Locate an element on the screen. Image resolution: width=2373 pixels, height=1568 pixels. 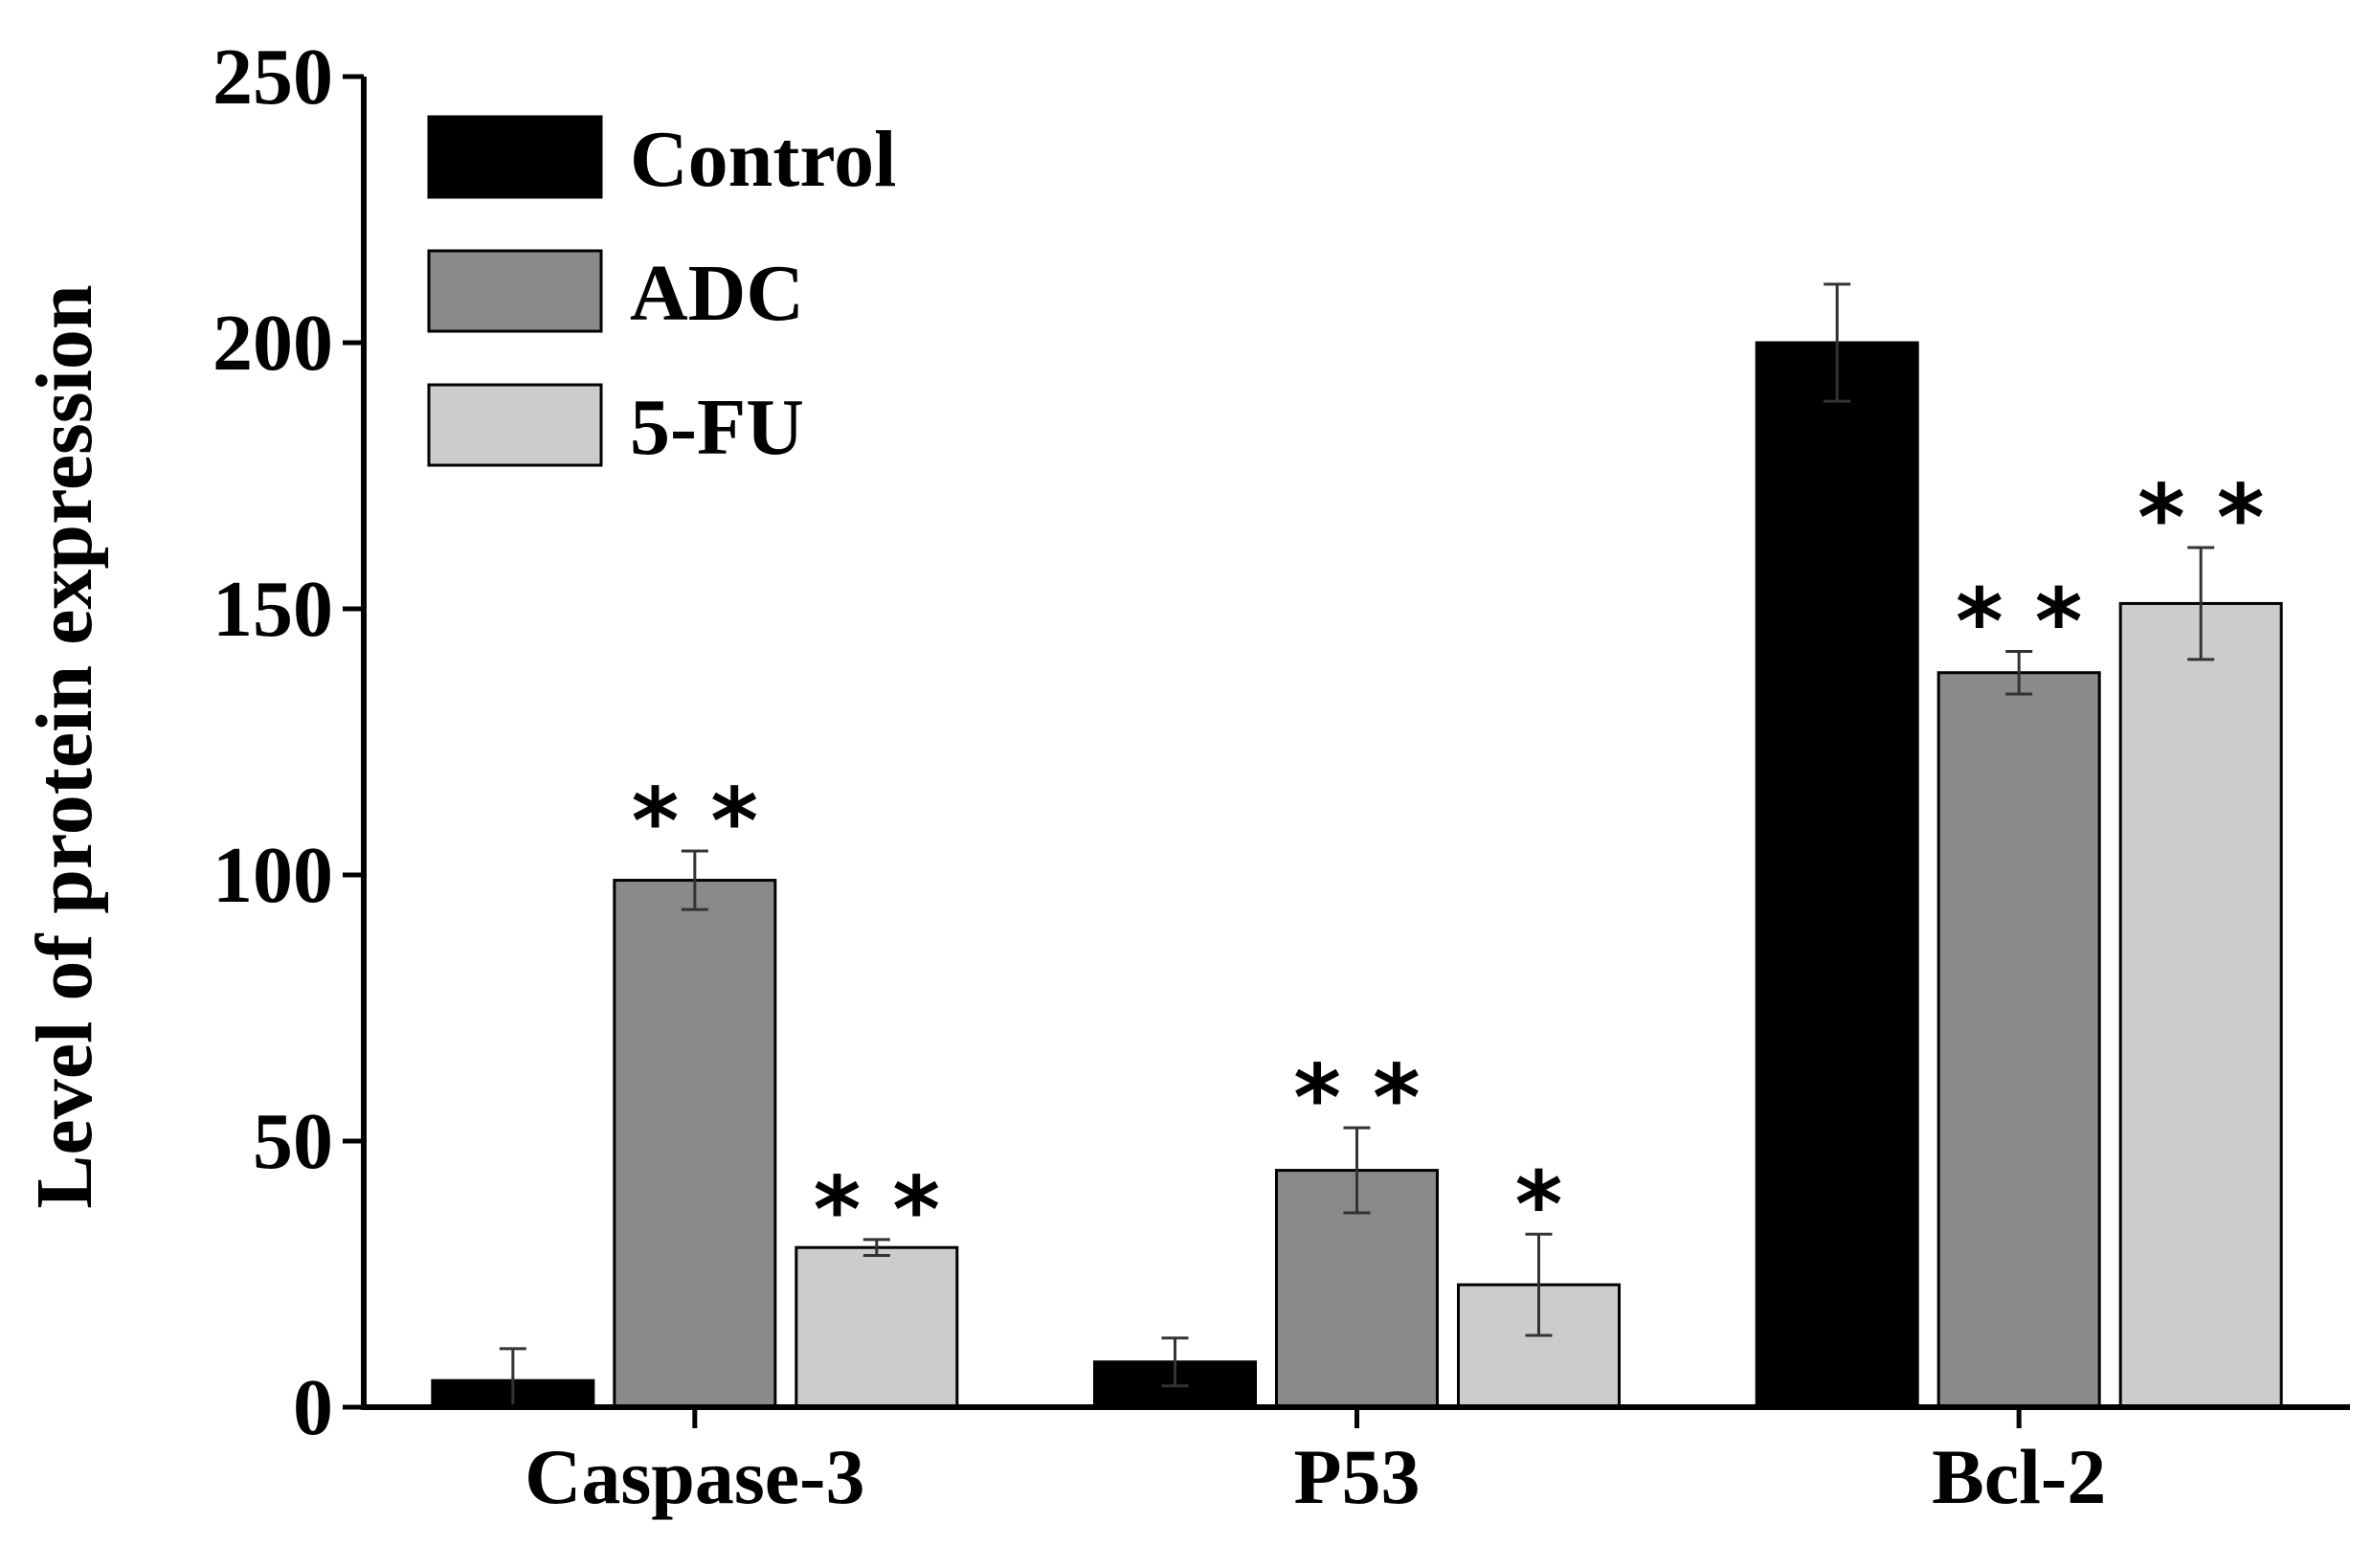
x-axis-ticks: Caspase-3 P53 Bcl-2 is located at coordinates (1315, 1464).